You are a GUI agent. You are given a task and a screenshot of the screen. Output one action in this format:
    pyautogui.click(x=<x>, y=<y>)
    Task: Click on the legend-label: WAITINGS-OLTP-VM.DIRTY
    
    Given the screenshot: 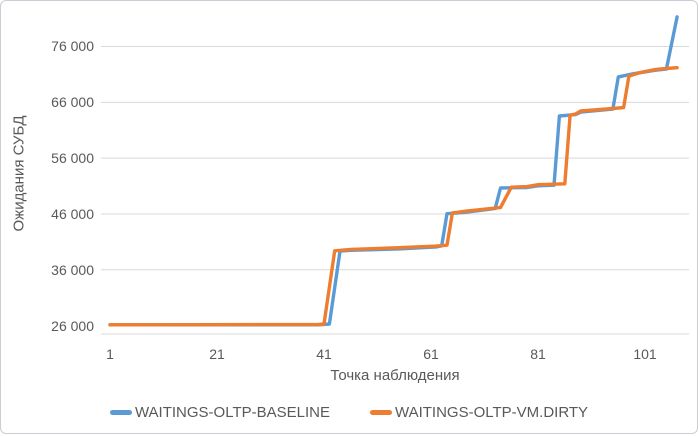 What is the action you would take?
    pyautogui.click(x=491, y=412)
    